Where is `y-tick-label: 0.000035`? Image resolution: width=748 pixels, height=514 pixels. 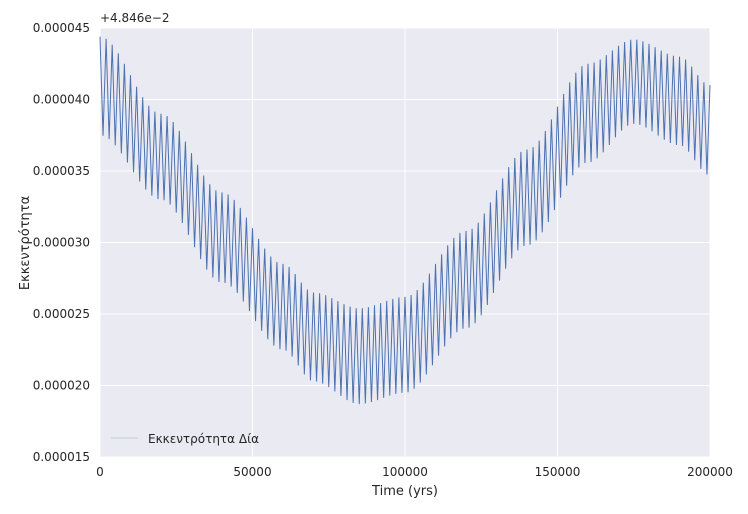 y-tick-label: 0.000035 is located at coordinates (61, 171).